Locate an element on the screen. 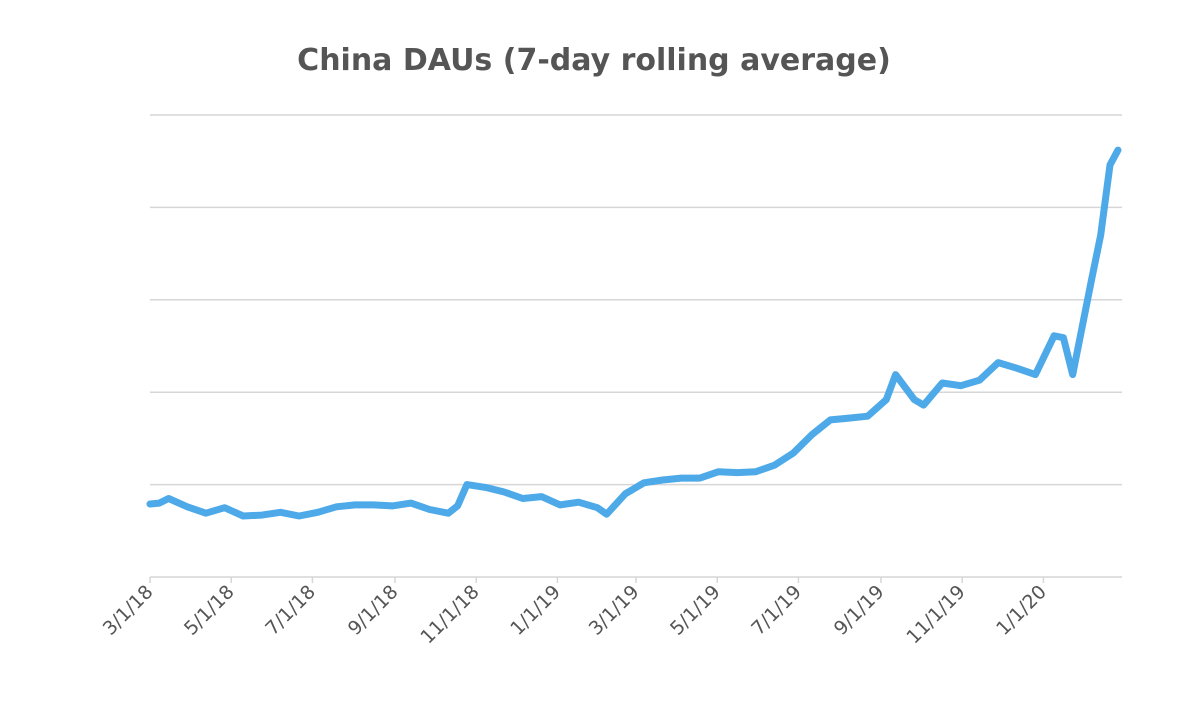 This screenshot has width=1200, height=703. x-tick-label: 11/1/18 is located at coordinates (449, 614).